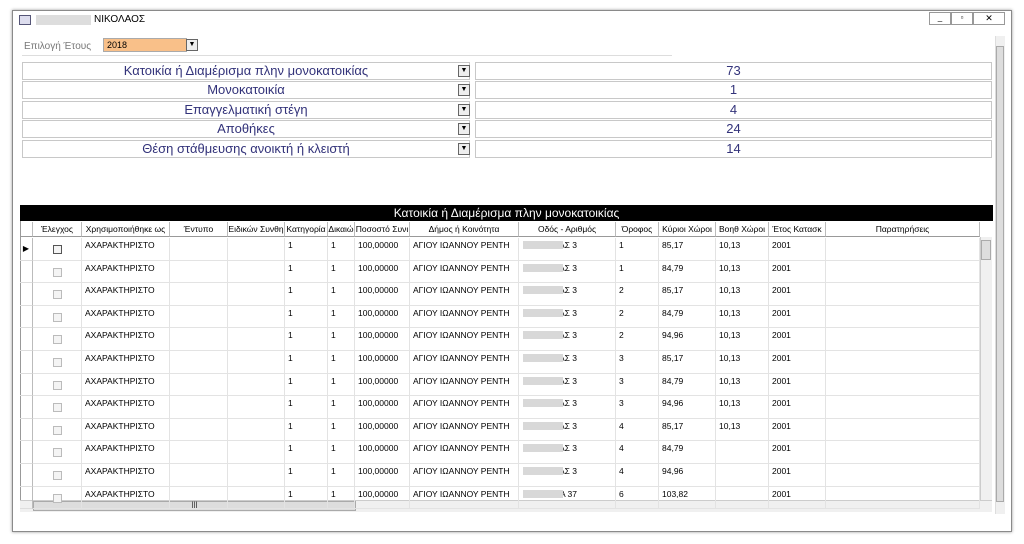 This screenshot has width=1024, height=544. What do you see at coordinates (25, 20) in the screenshot?
I see `window-icon` at bounding box center [25, 20].